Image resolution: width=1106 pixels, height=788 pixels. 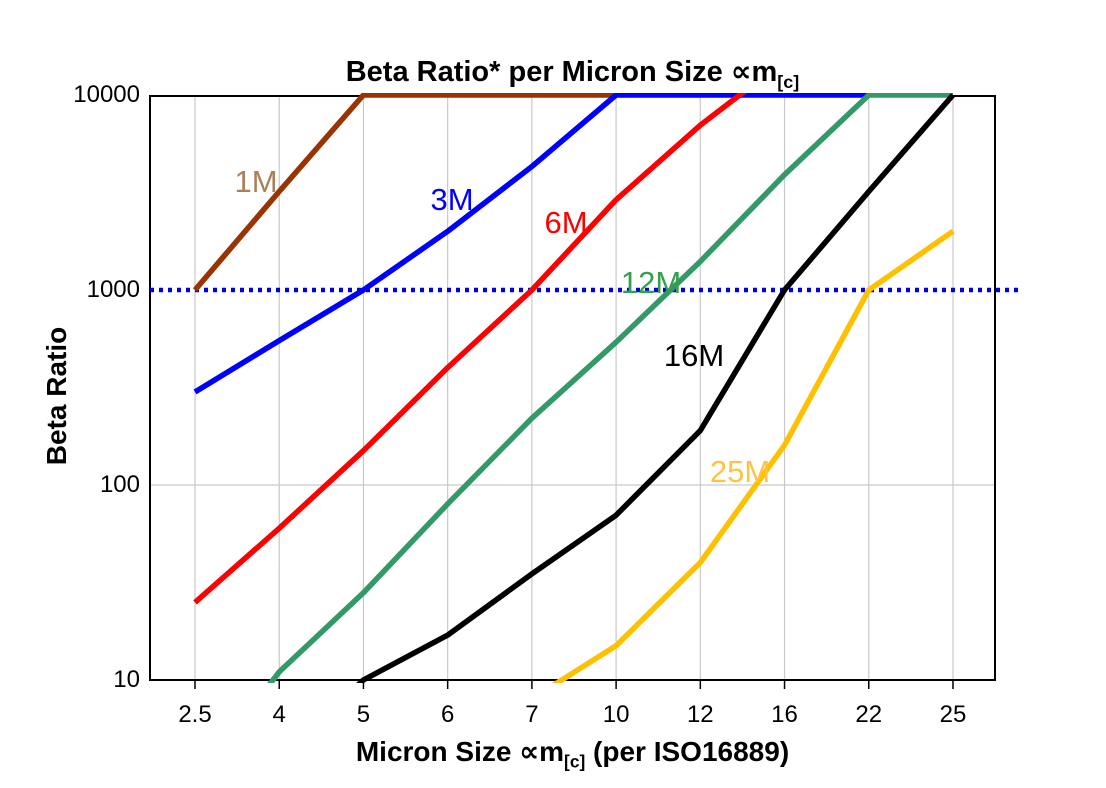 What do you see at coordinates (113, 289) in the screenshot?
I see `y-tick-label-1000: 1000` at bounding box center [113, 289].